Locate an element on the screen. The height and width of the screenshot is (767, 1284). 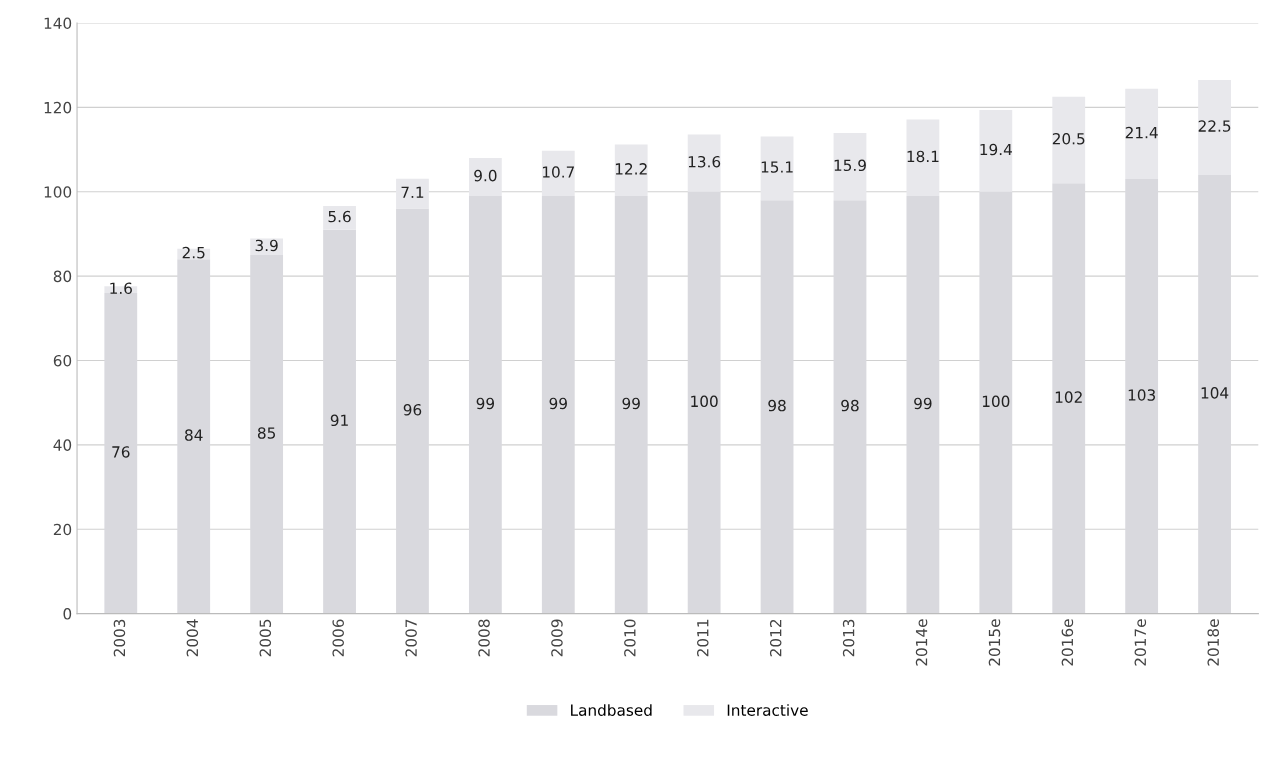
data-label: 85 is located at coordinates (266, 433).